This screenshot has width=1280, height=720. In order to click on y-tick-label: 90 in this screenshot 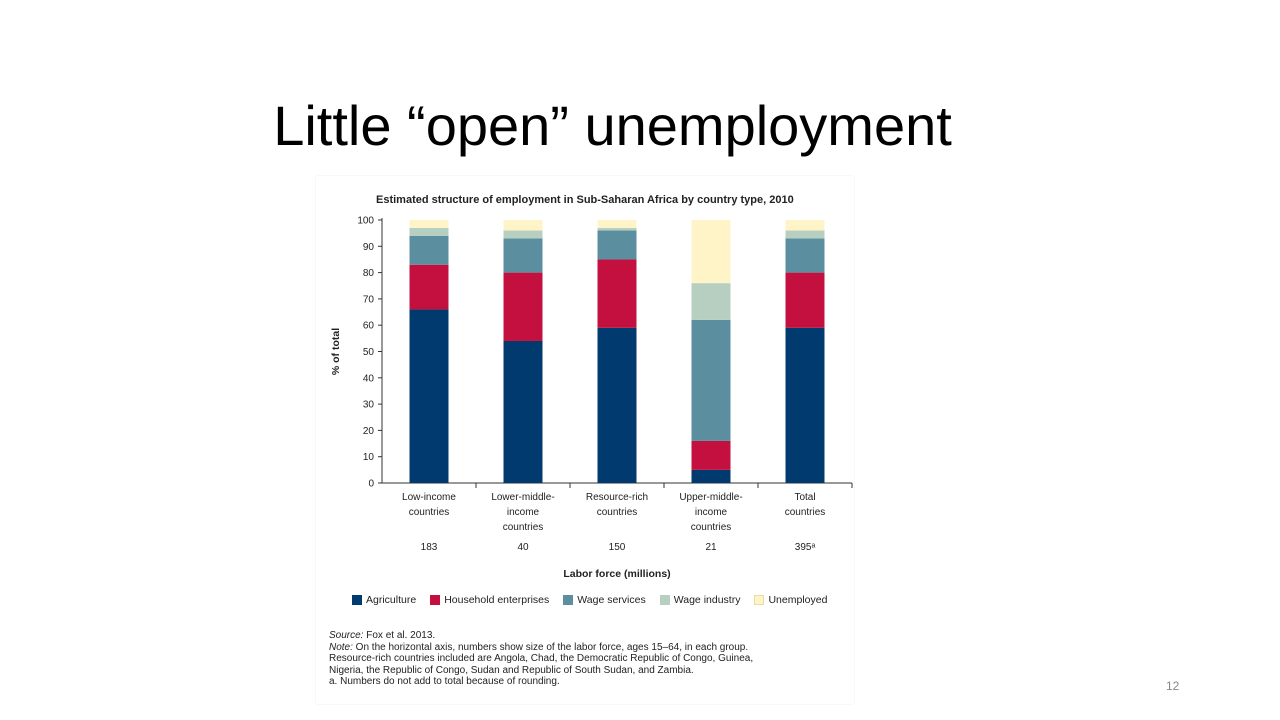, I will do `click(369, 247)`.